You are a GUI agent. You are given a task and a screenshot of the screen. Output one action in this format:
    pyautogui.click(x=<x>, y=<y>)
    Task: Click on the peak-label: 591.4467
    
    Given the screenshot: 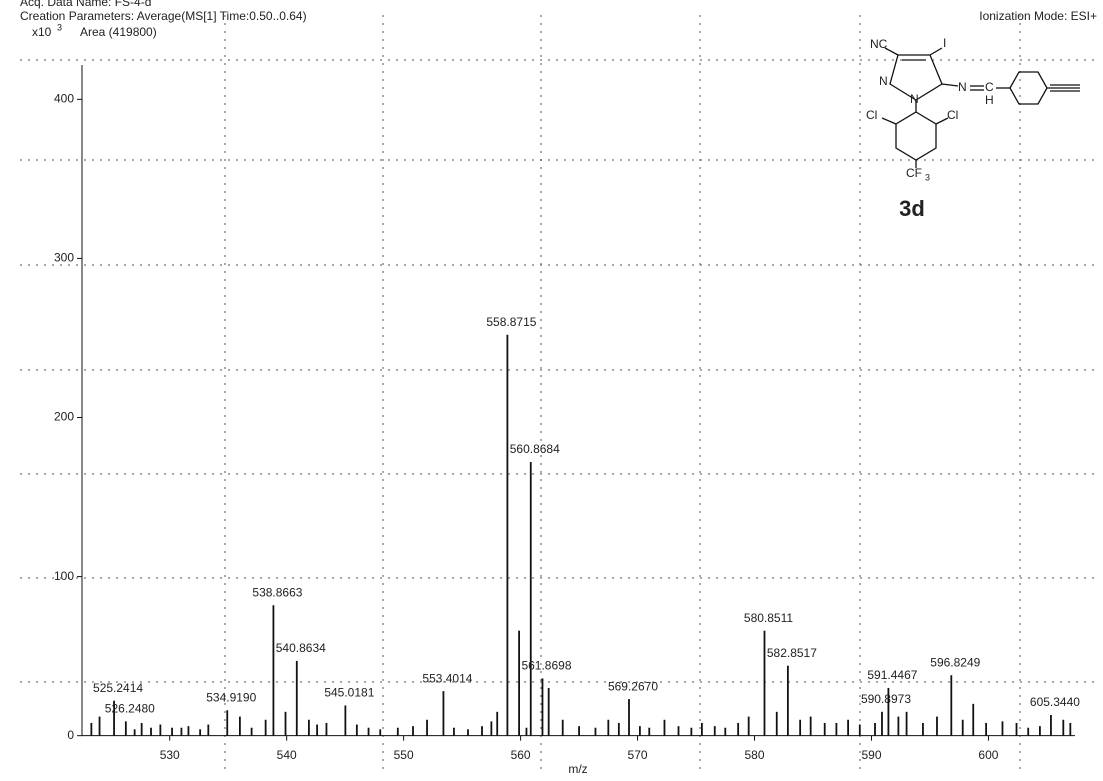 What is the action you would take?
    pyautogui.click(x=892, y=675)
    